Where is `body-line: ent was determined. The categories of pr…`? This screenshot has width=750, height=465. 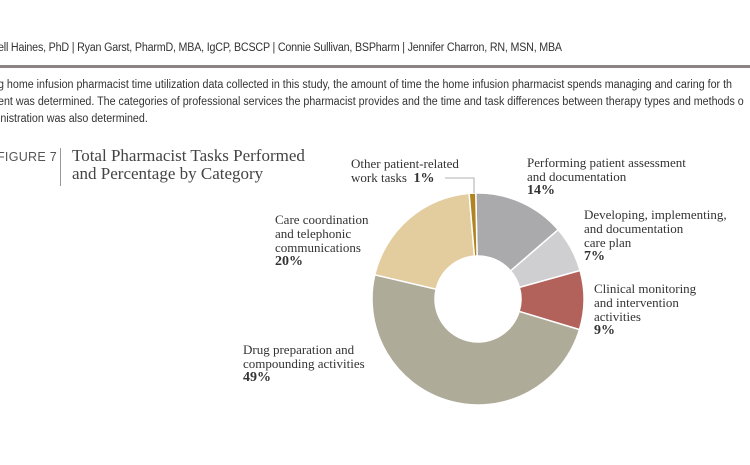 body-line: ent was determined. The categories of pr… is located at coordinates (372, 102).